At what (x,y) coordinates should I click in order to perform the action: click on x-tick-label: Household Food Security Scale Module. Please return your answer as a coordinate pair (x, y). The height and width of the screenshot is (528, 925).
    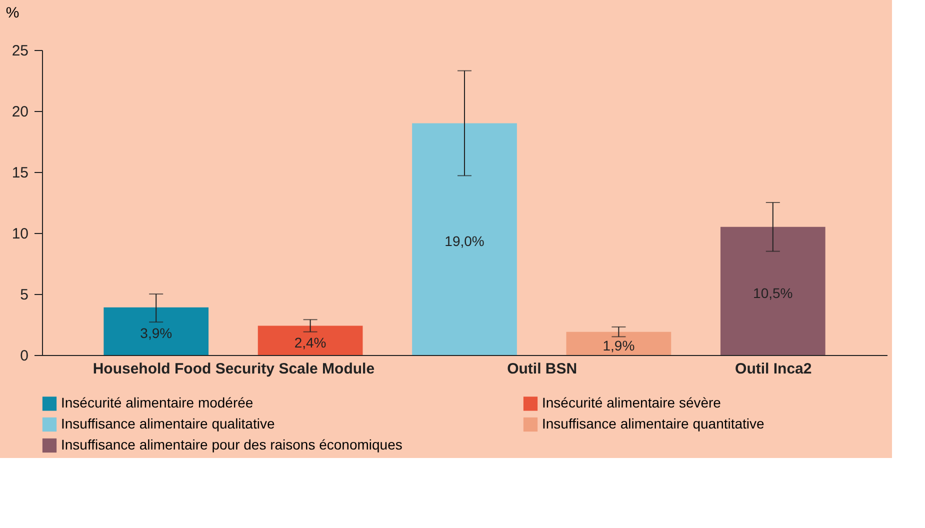
    Looking at the image, I should click on (233, 369).